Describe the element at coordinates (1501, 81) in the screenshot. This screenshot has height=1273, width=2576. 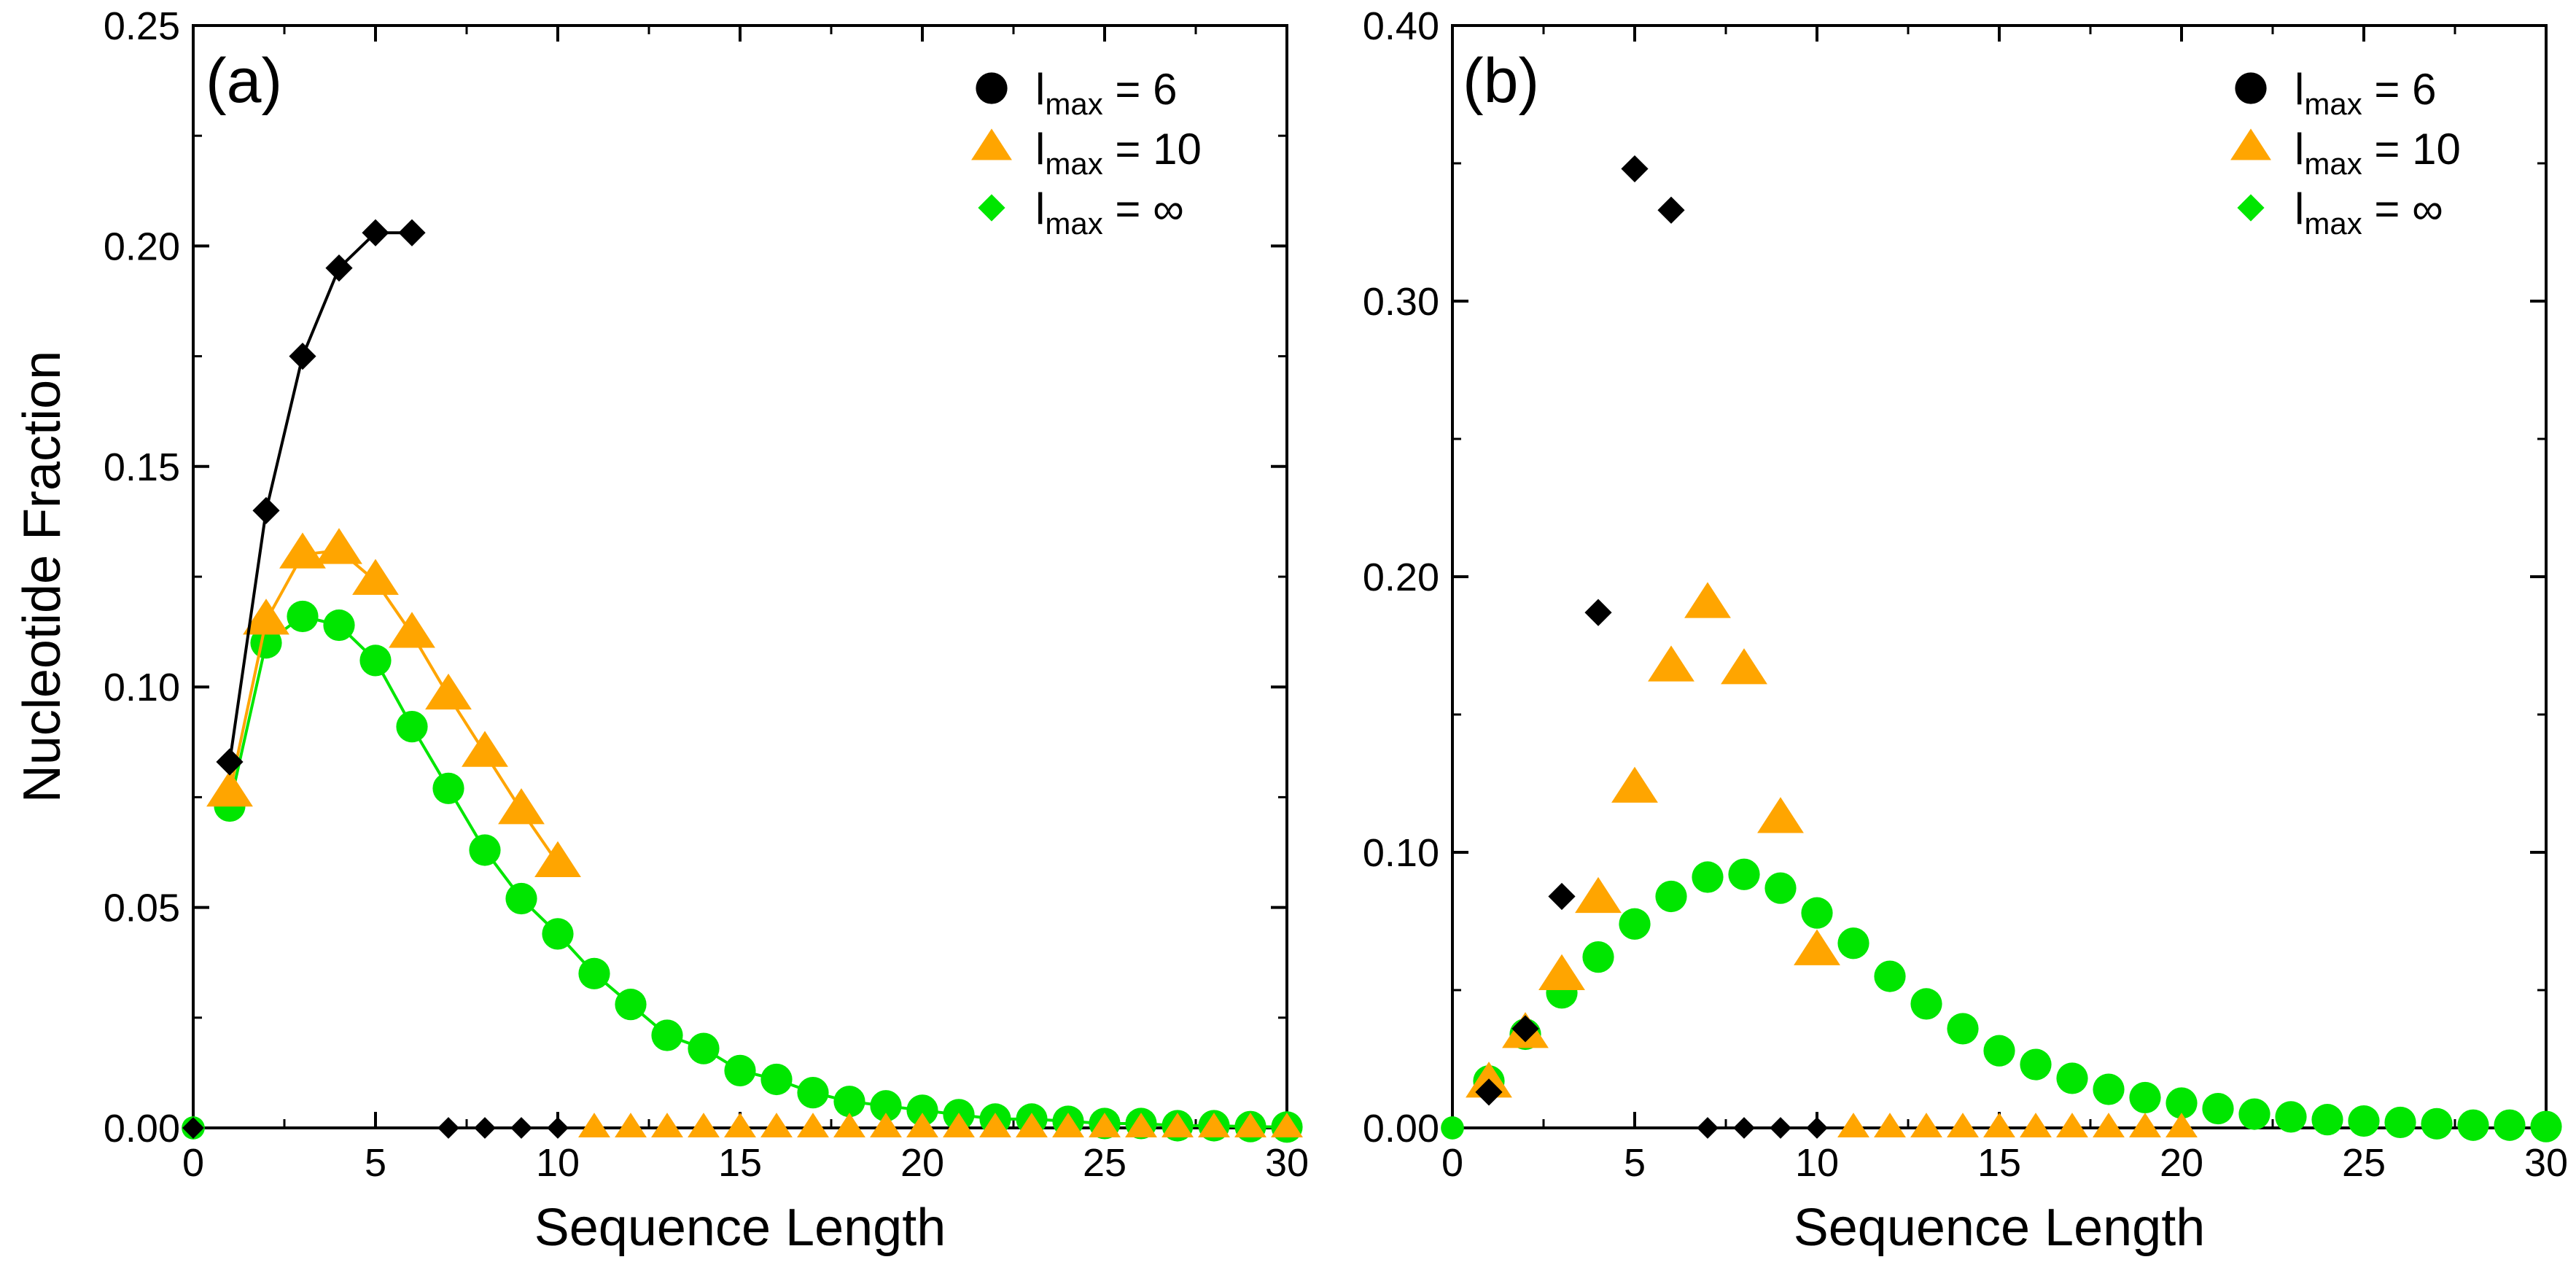
I see `panel-b-label: (b)` at that location.